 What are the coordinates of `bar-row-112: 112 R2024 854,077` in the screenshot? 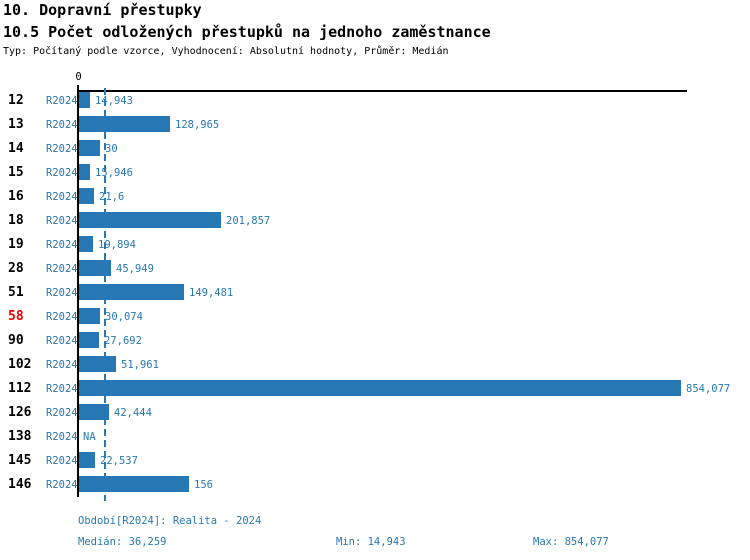 It's located at (375, 388).